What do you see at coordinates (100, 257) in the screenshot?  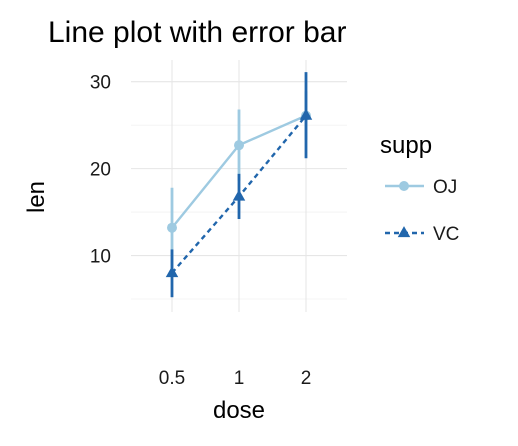 I see `y-tick-label: 10` at bounding box center [100, 257].